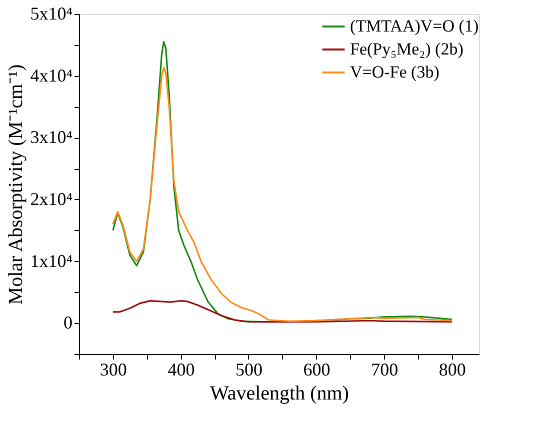 The image size is (554, 444). Describe the element at coordinates (395, 72) in the screenshot. I see `legend-label: V=O-Fe (3b)` at that location.